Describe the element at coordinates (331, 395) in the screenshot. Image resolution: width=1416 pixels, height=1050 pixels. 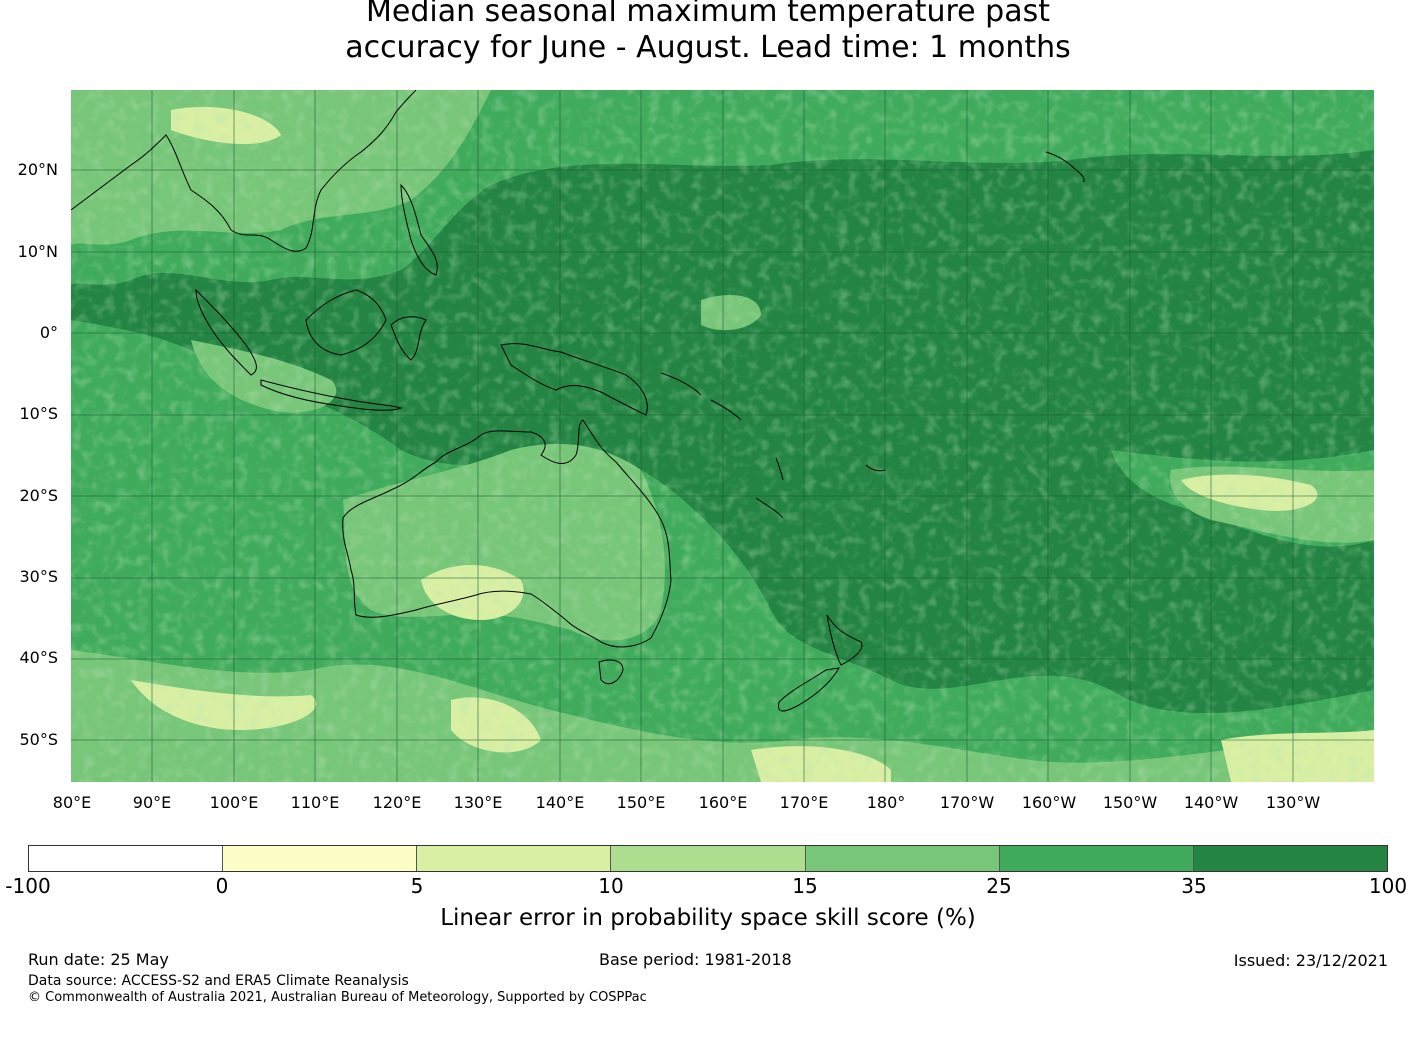
I see `java-coast` at that location.